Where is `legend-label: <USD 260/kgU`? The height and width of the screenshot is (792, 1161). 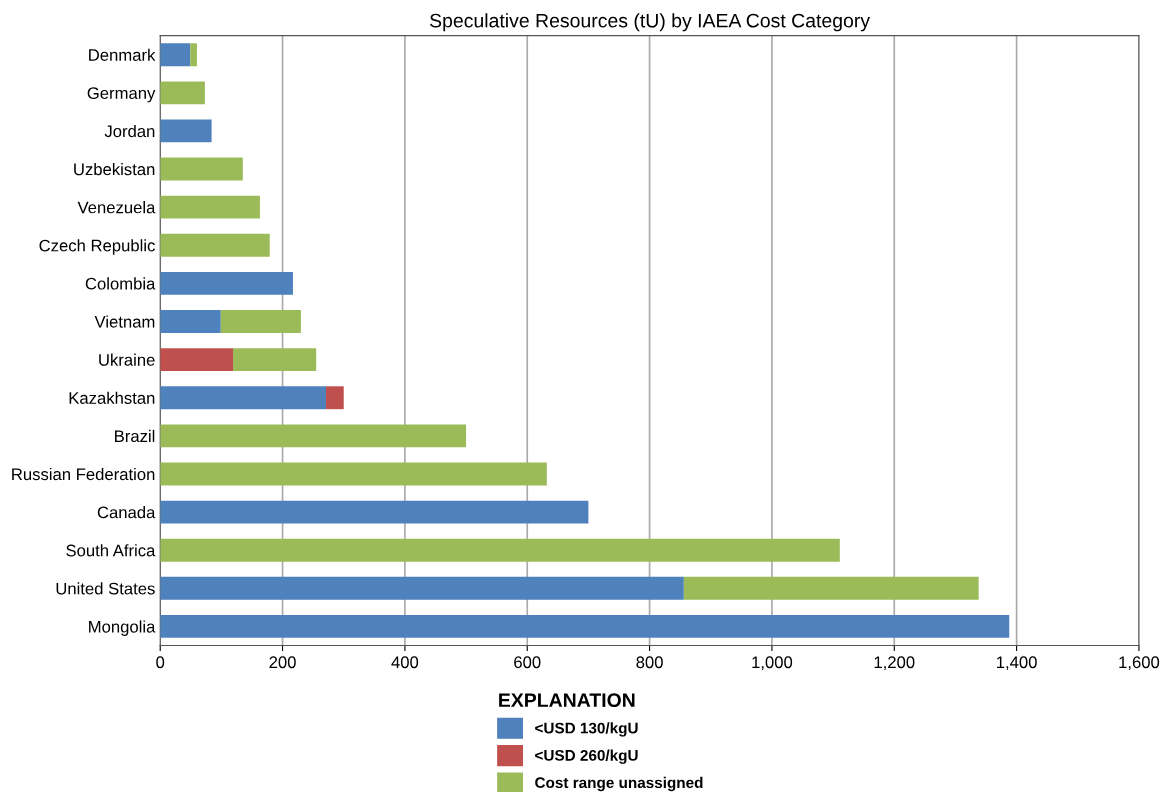 legend-label: <USD 260/kgU is located at coordinates (586, 756).